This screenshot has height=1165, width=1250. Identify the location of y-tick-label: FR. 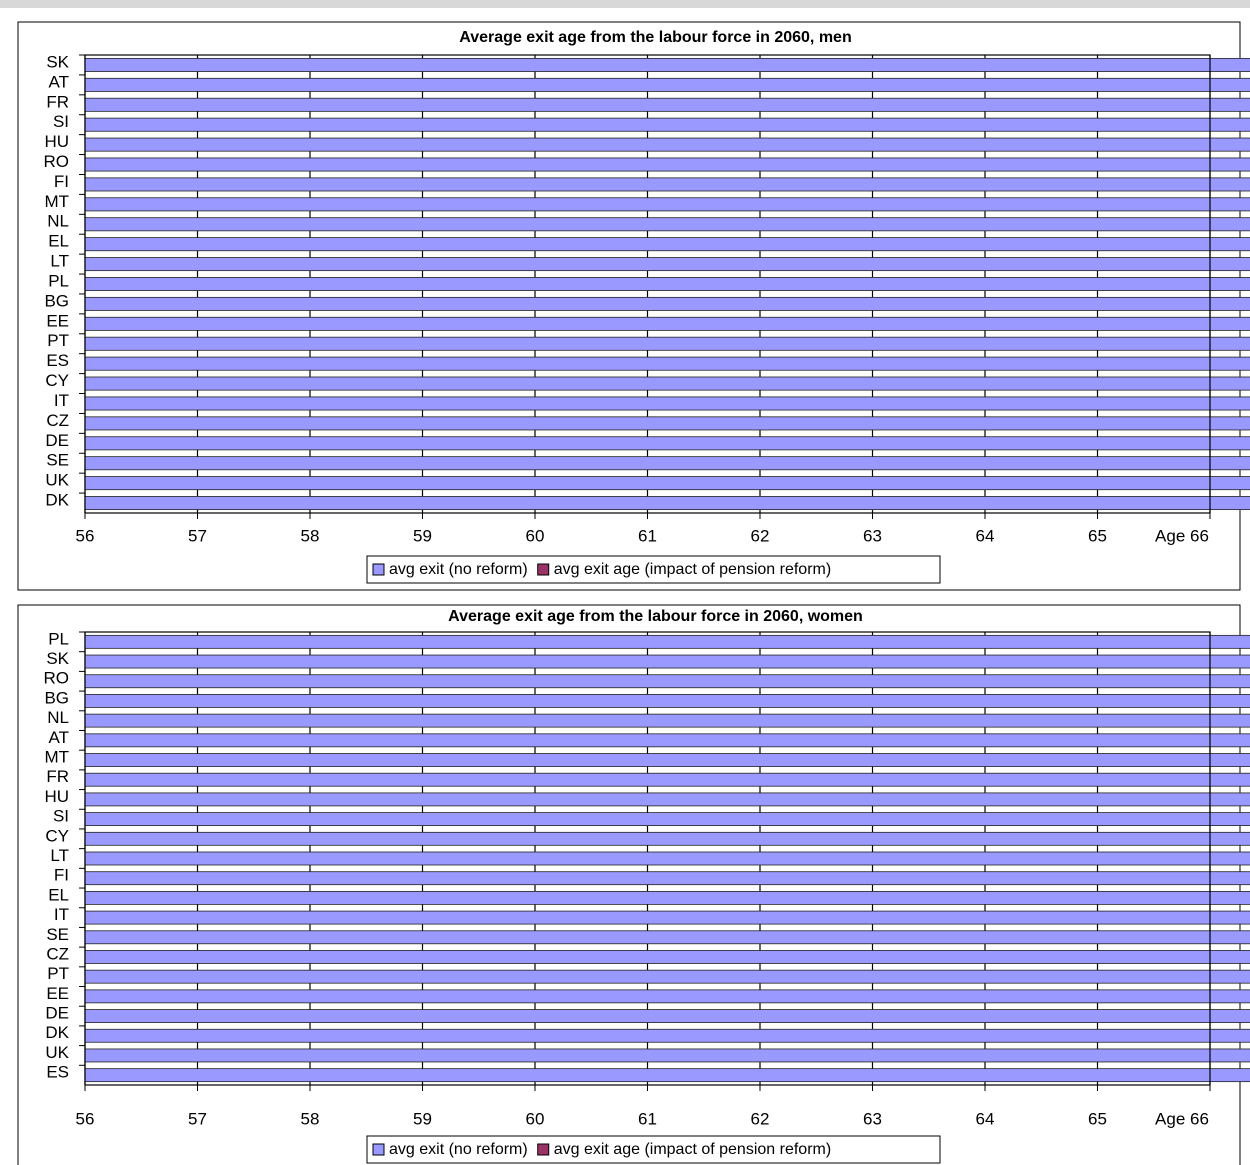
(57, 101).